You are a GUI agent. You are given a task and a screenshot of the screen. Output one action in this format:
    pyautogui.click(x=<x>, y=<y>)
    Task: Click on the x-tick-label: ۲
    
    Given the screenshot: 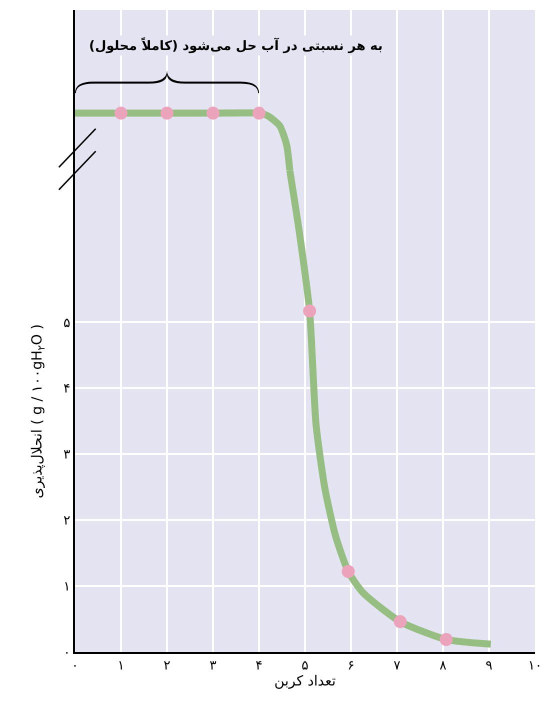 What is the action you would take?
    pyautogui.click(x=167, y=666)
    